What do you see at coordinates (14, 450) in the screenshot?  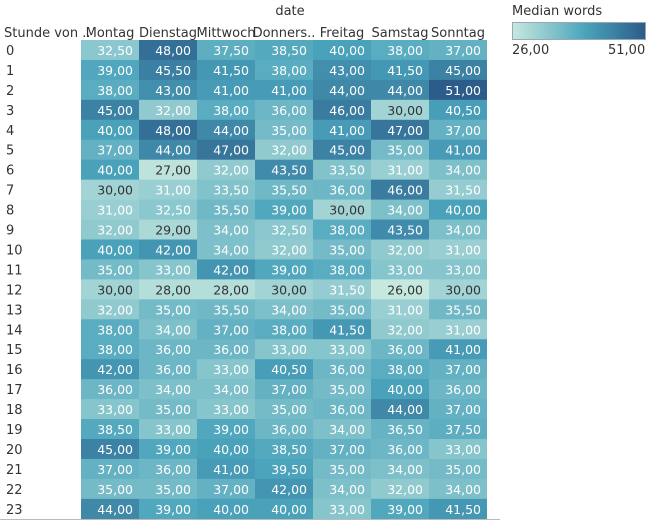 I see `row-label: 20` at bounding box center [14, 450].